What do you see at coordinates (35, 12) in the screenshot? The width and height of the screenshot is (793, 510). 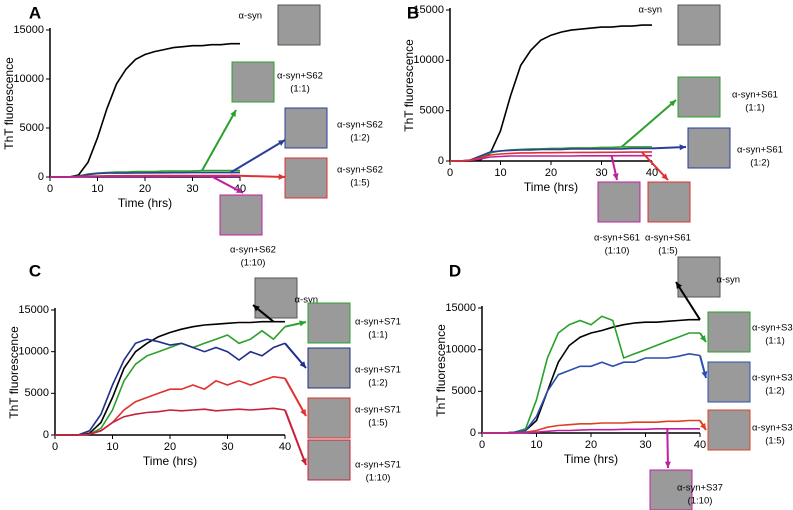 I see `panel-letter: A` at bounding box center [35, 12].